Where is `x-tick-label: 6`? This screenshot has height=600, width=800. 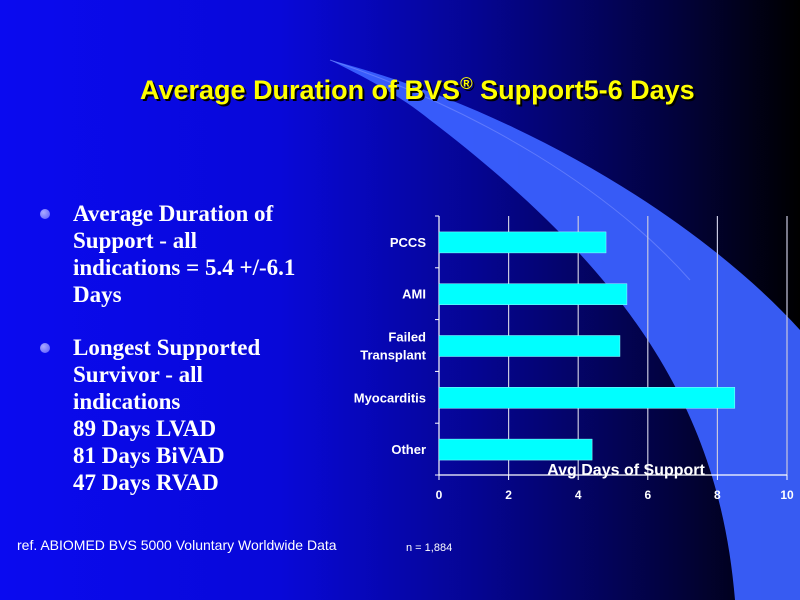
x-tick-label: 6 is located at coordinates (647, 495).